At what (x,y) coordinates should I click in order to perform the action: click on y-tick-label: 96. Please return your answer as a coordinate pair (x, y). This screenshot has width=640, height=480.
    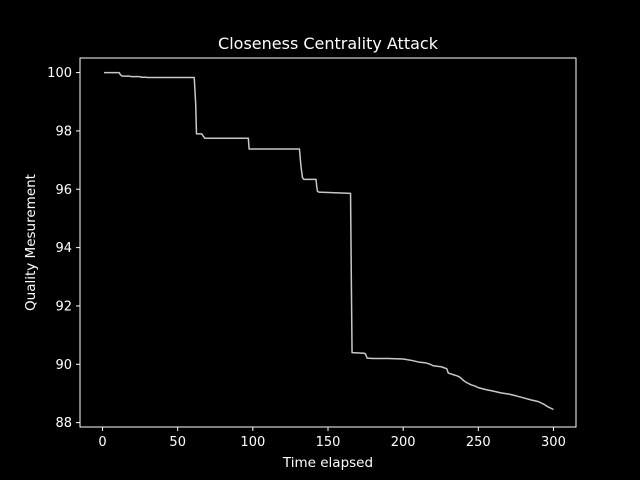
    Looking at the image, I should click on (63, 190).